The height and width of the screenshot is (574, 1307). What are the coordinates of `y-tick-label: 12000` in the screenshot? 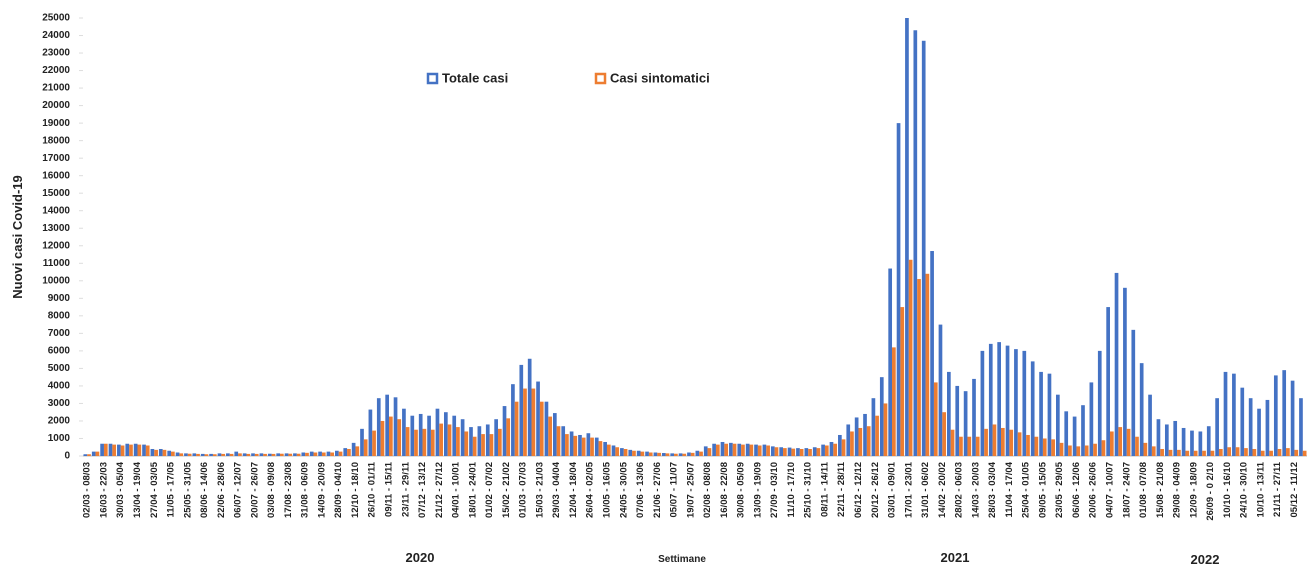 It's located at (56, 245).